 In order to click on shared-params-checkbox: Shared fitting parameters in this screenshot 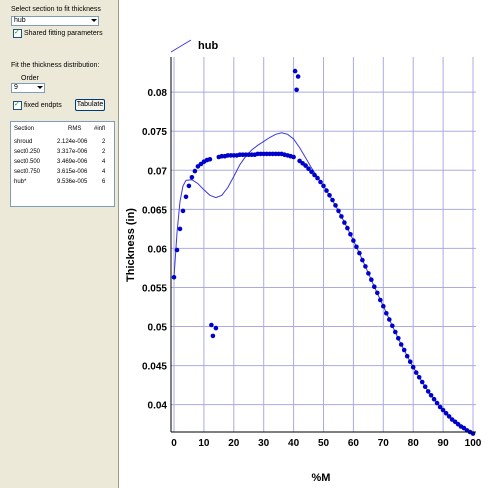, I will do `click(63, 33)`.